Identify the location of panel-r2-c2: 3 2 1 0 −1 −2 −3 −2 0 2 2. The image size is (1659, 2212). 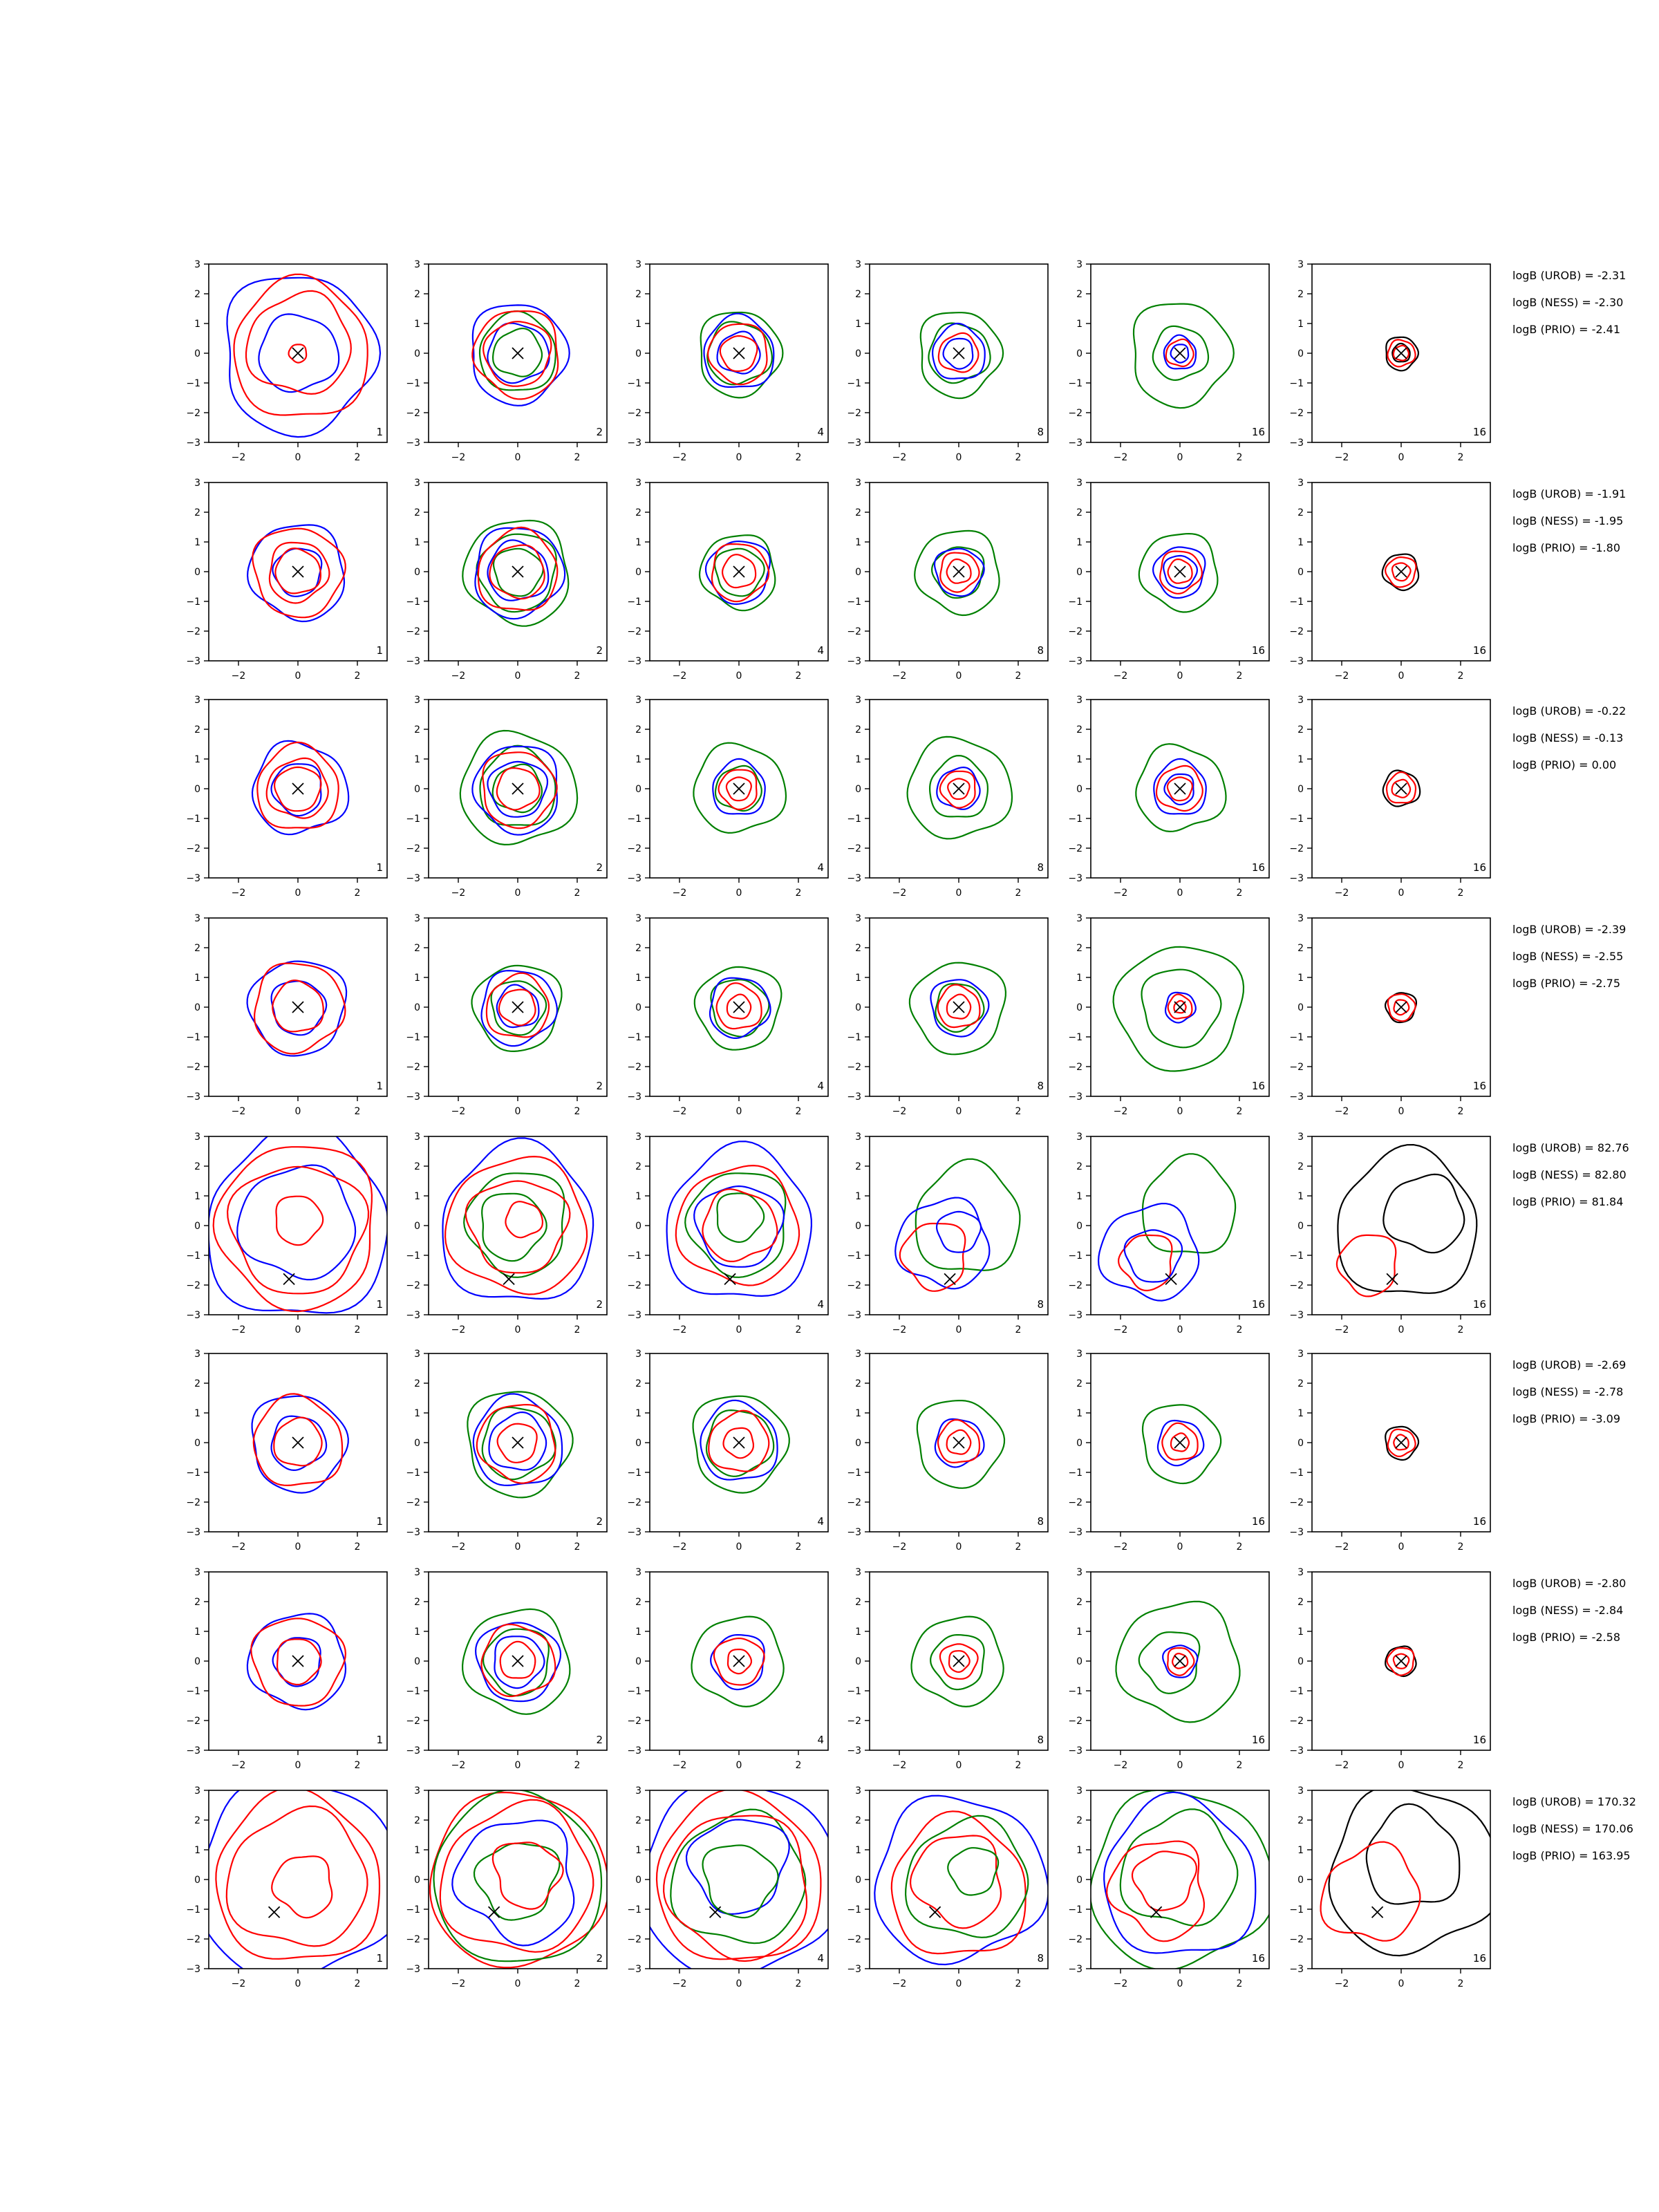
(507, 580).